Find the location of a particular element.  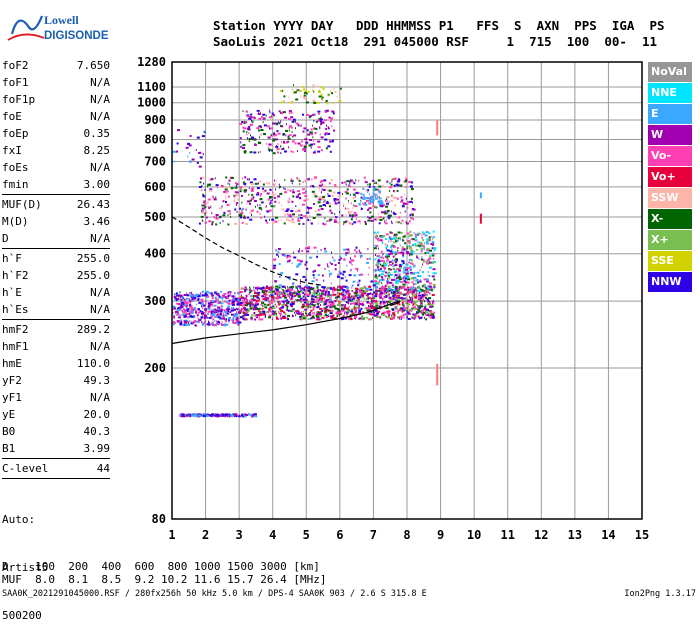

parameter-name: hmE is located at coordinates (12, 363).